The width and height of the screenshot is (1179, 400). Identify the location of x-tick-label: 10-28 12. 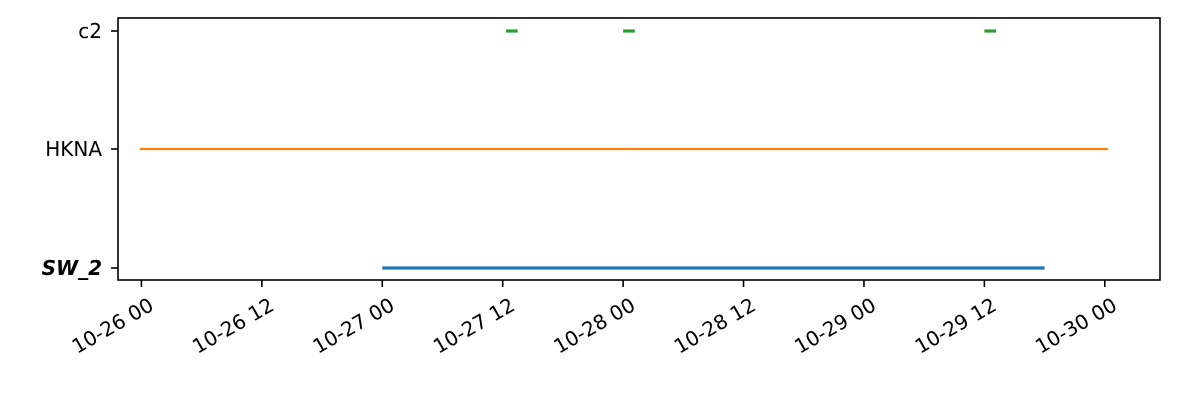
(715, 326).